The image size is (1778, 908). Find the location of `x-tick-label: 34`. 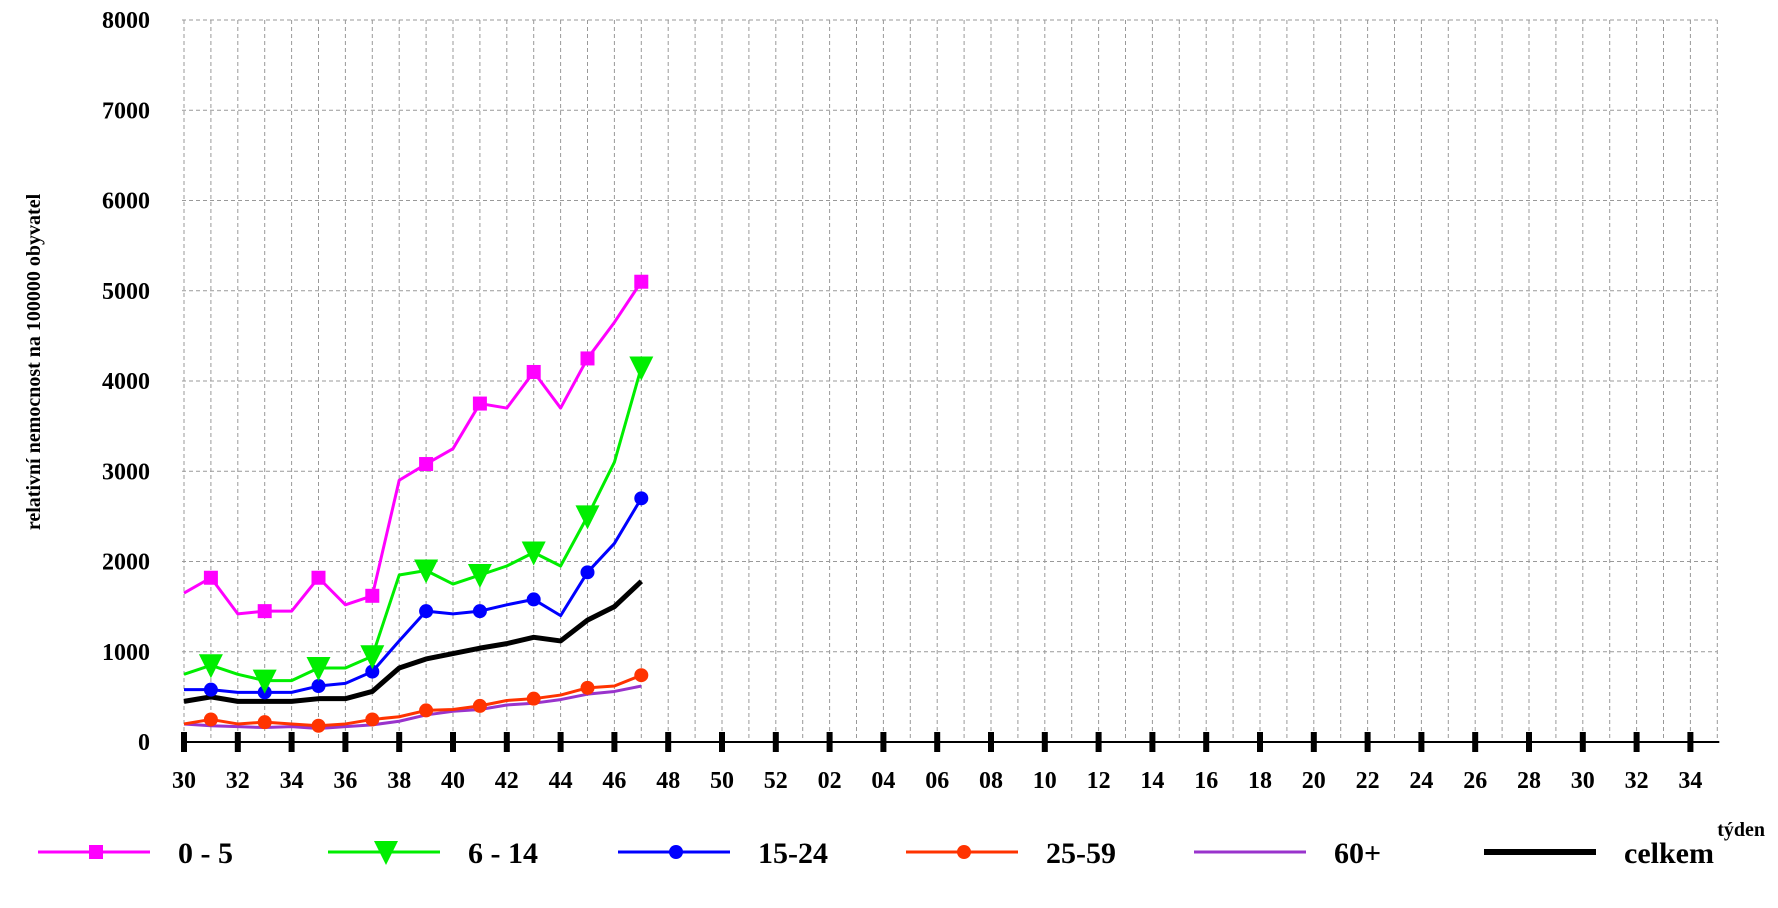

x-tick-label: 34 is located at coordinates (292, 781).